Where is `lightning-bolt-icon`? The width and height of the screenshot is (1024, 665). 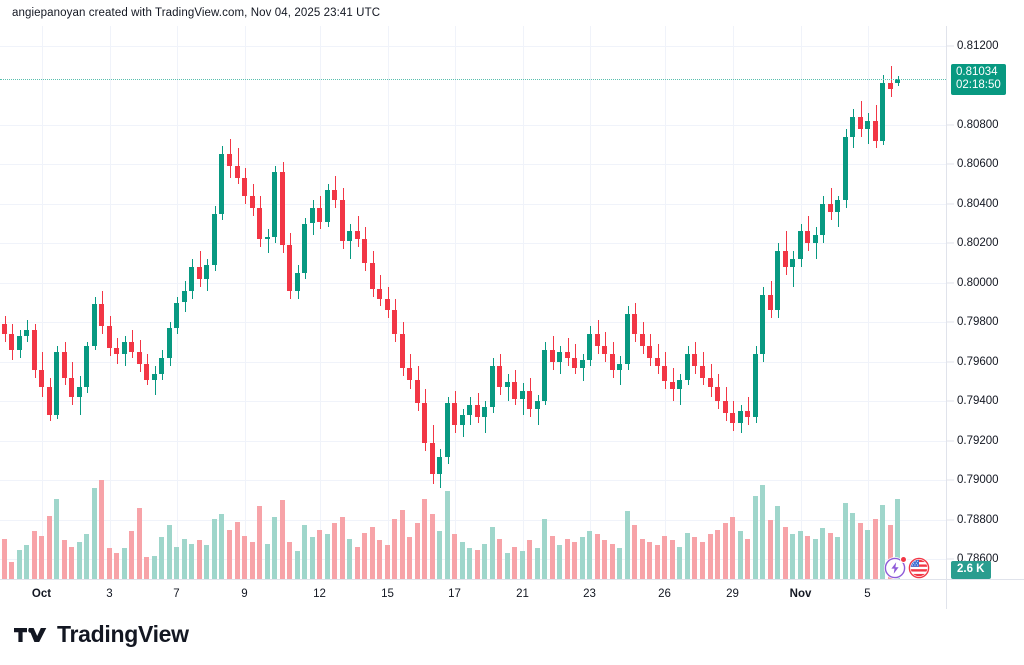
lightning-bolt-icon is located at coordinates (895, 567).